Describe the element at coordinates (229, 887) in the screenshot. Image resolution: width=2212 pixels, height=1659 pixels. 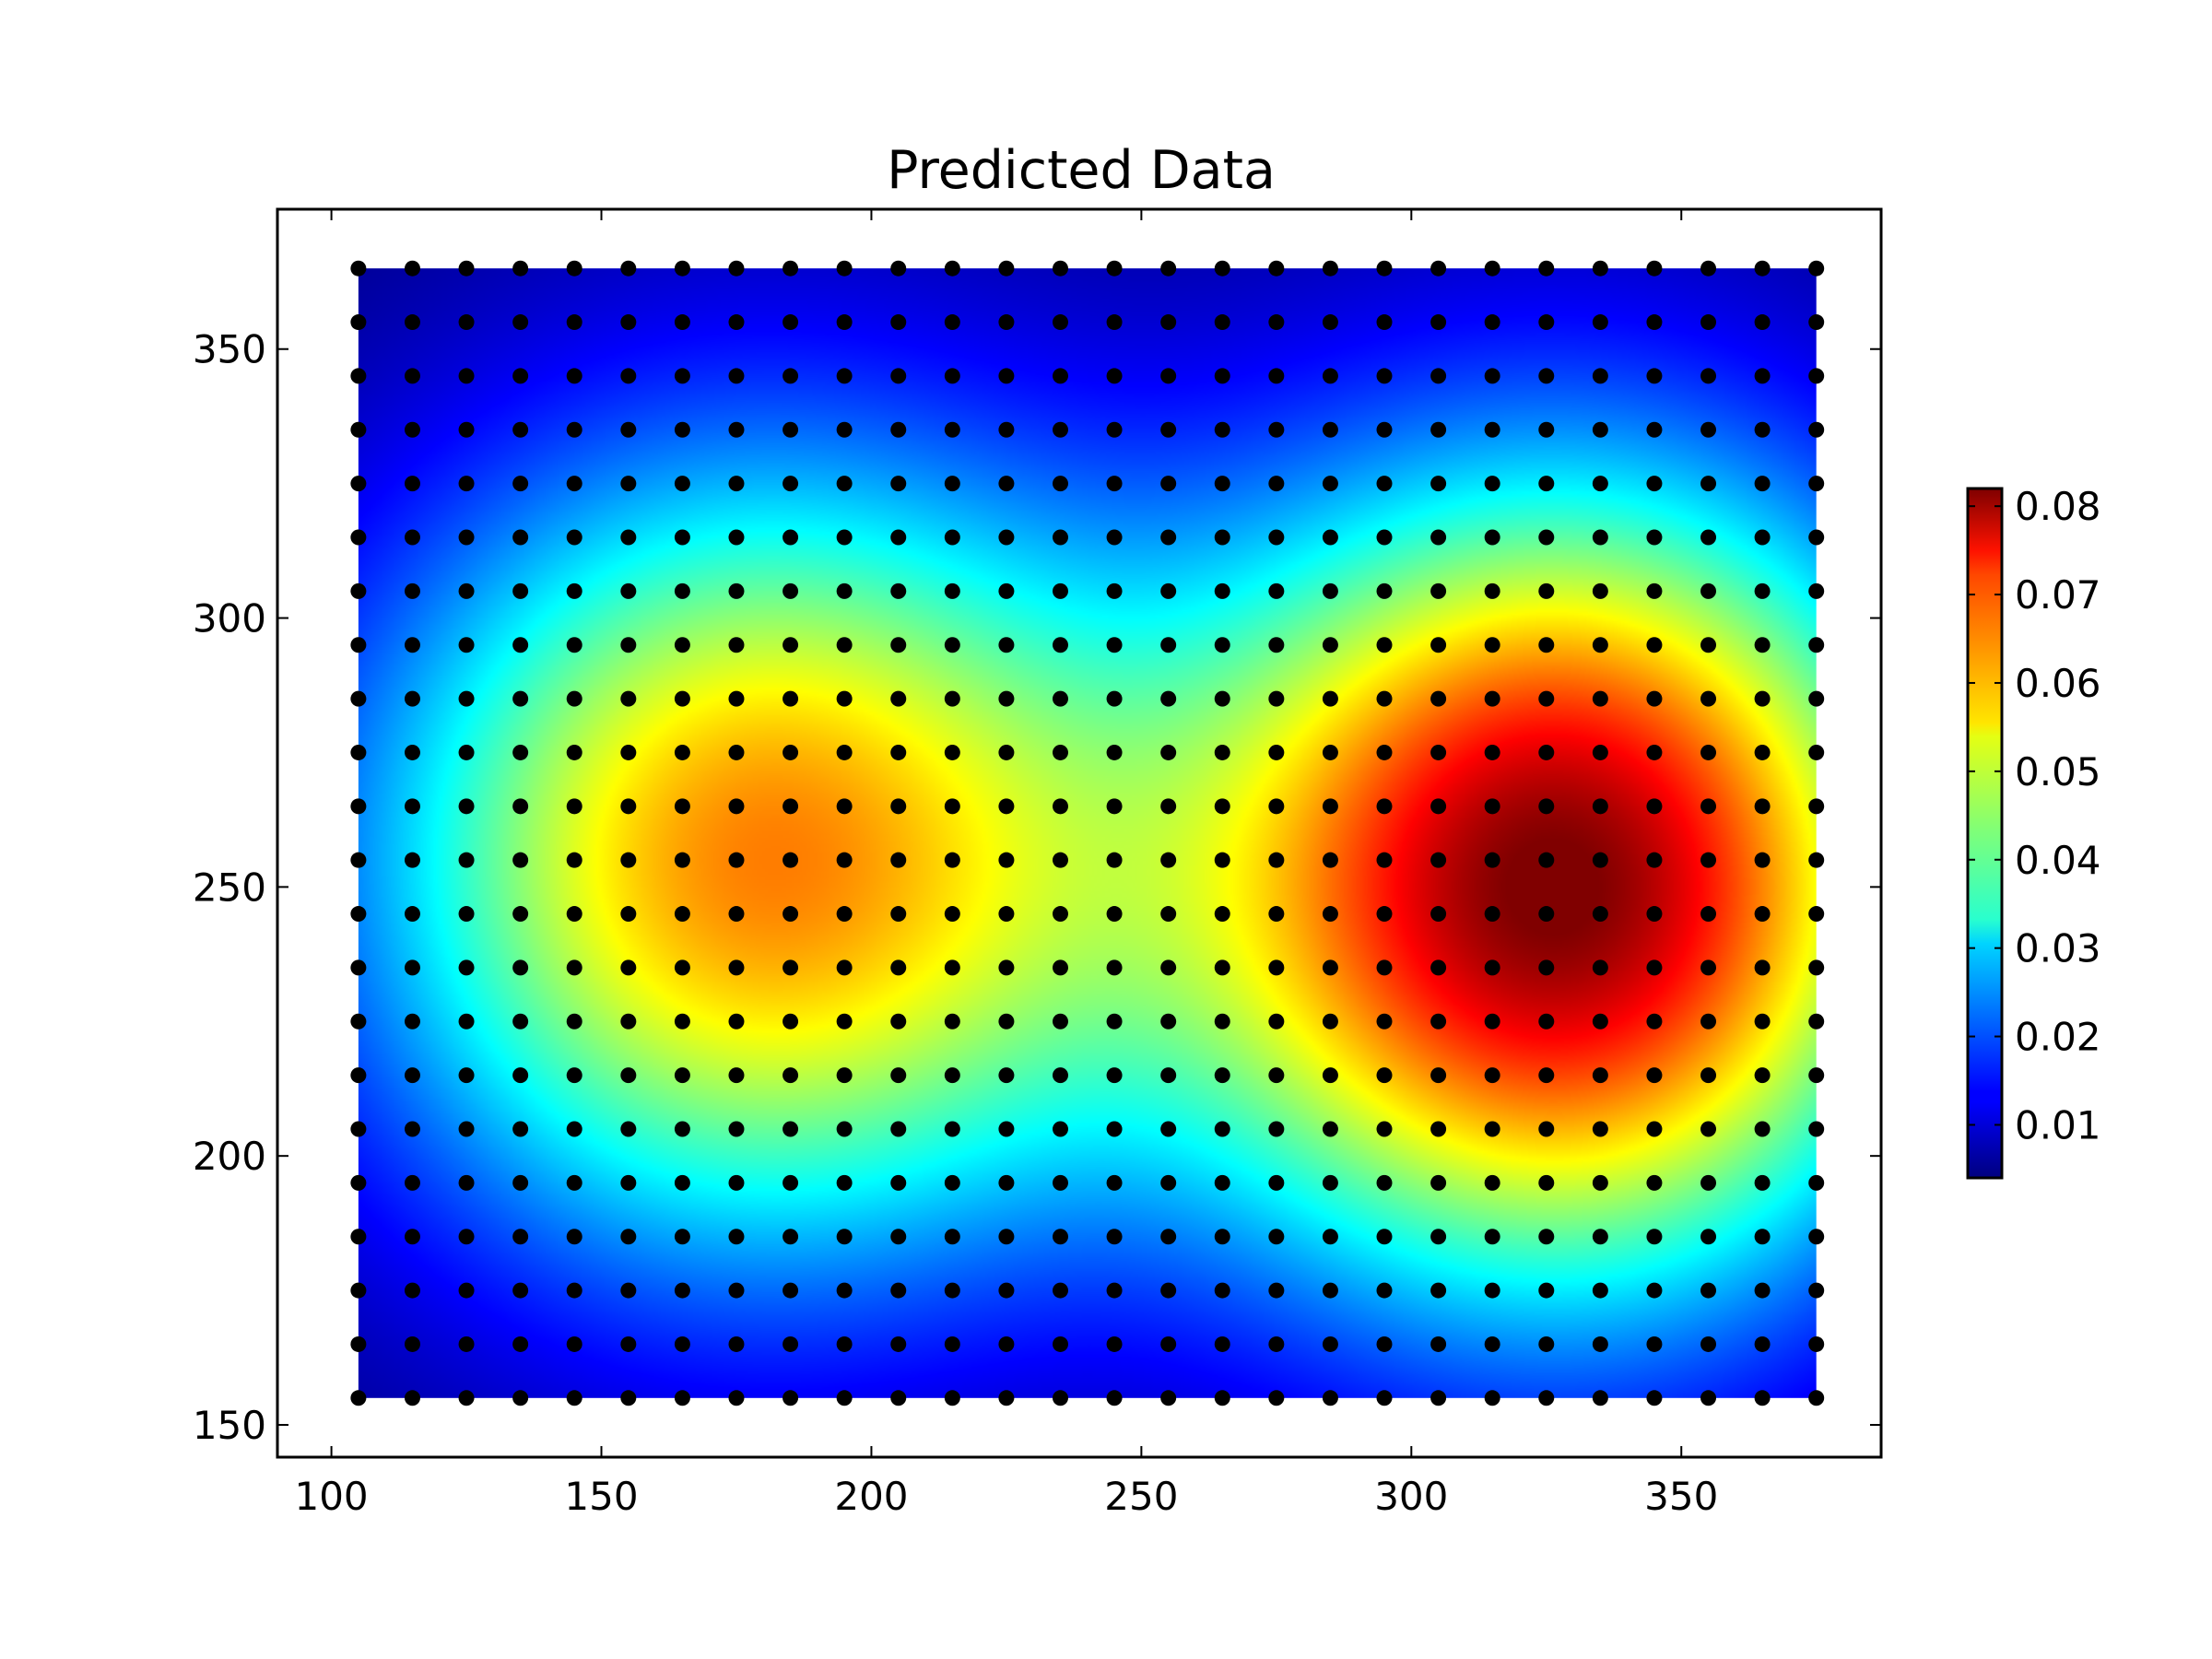
I see `y-tick-label: 250` at that location.